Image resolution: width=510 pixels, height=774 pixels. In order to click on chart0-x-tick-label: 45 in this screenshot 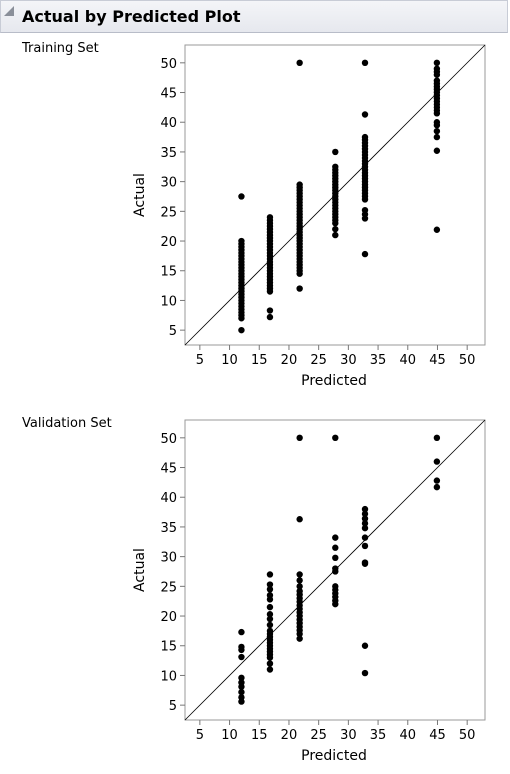, I will do `click(437, 360)`.